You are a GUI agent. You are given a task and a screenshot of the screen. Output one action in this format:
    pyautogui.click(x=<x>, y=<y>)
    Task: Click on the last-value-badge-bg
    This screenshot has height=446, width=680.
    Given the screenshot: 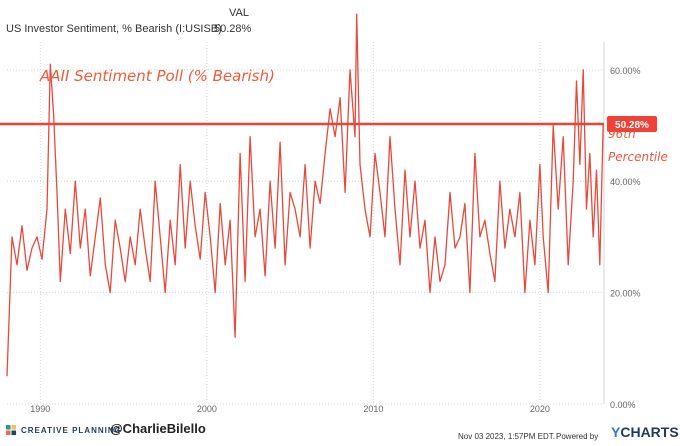 What is the action you would take?
    pyautogui.click(x=632, y=123)
    